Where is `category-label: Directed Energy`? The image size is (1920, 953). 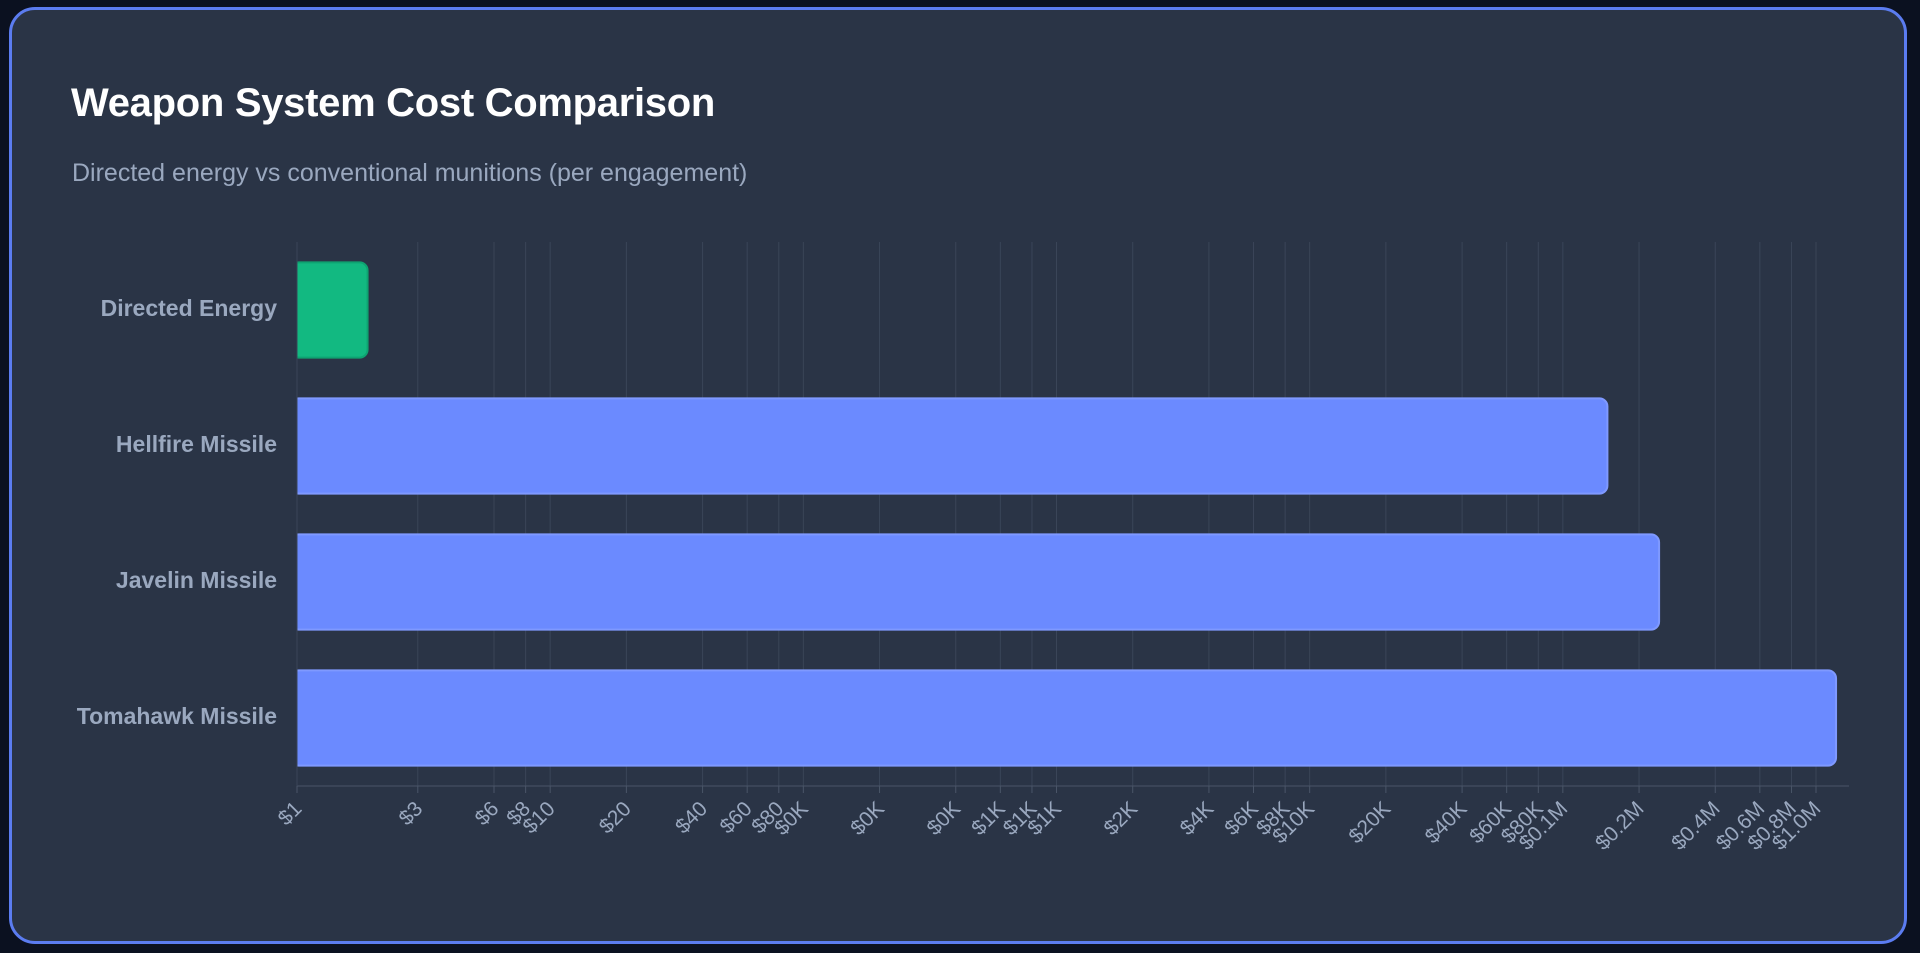 category-label: Directed Energy is located at coordinates (189, 308).